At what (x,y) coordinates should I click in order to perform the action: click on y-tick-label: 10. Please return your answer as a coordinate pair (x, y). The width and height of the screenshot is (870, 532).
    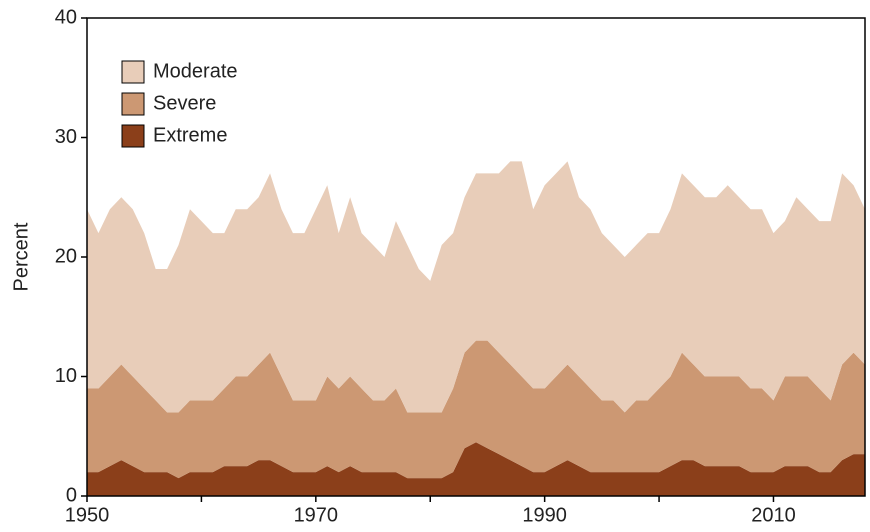
    Looking at the image, I should click on (66, 376).